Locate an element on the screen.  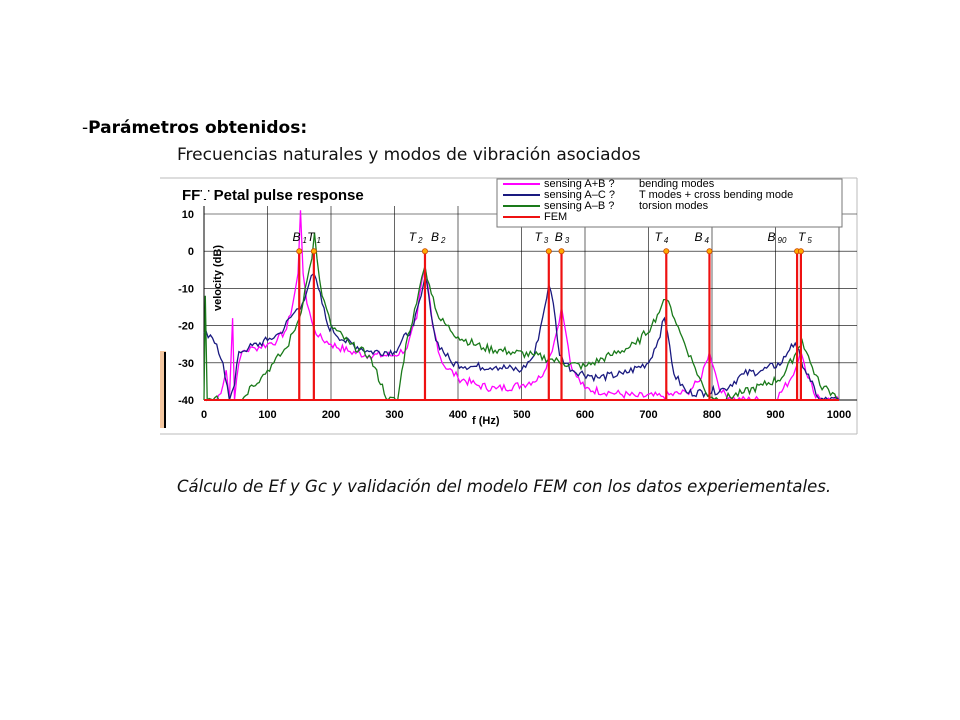
mode-label-8: B 90 is located at coordinates (777, 237).